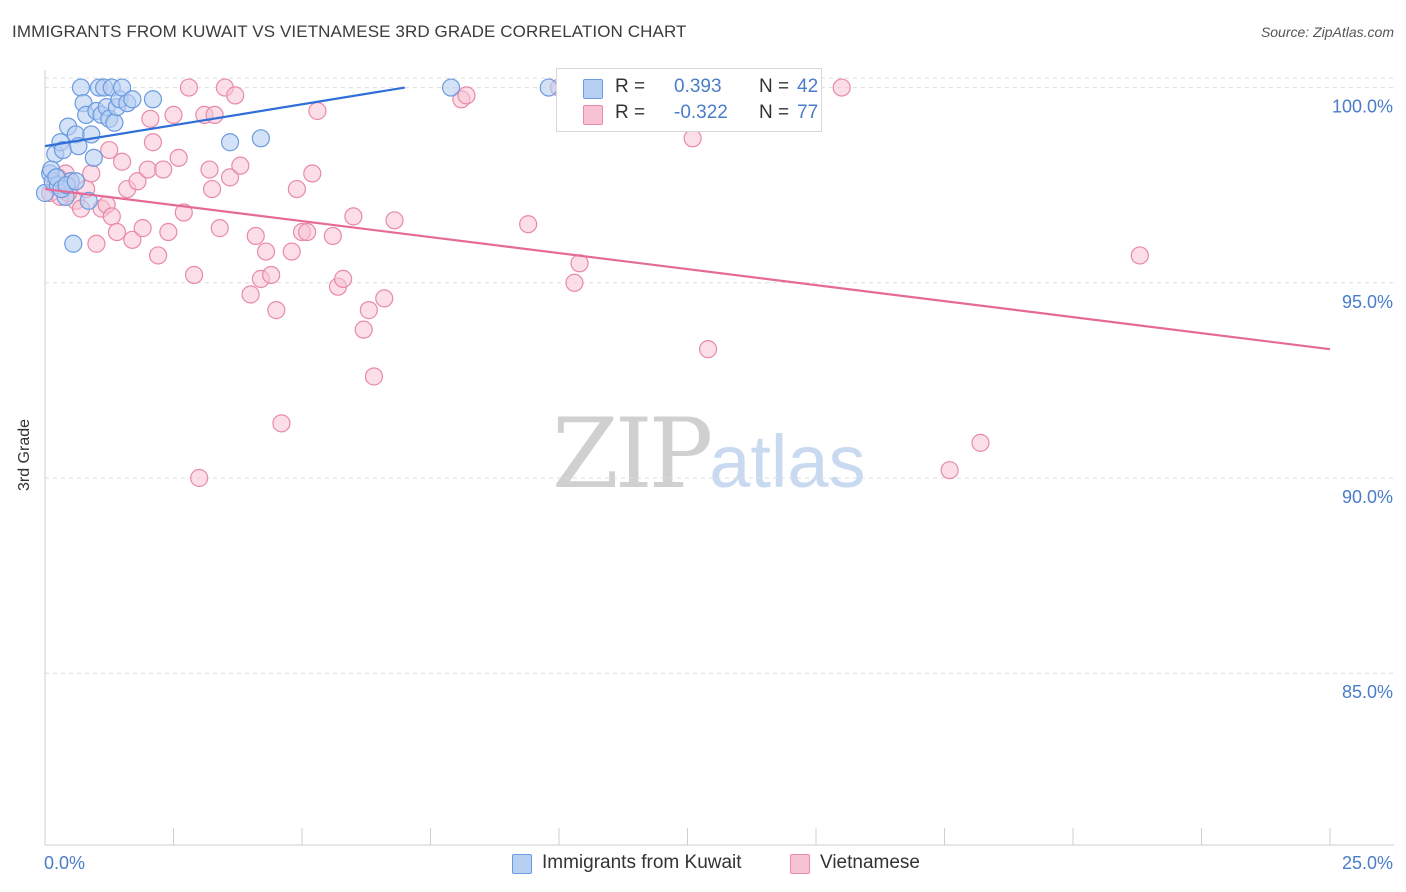 The height and width of the screenshot is (892, 1406). What do you see at coordinates (296, 165) in the screenshot?
I see `kuwait-points` at bounding box center [296, 165].